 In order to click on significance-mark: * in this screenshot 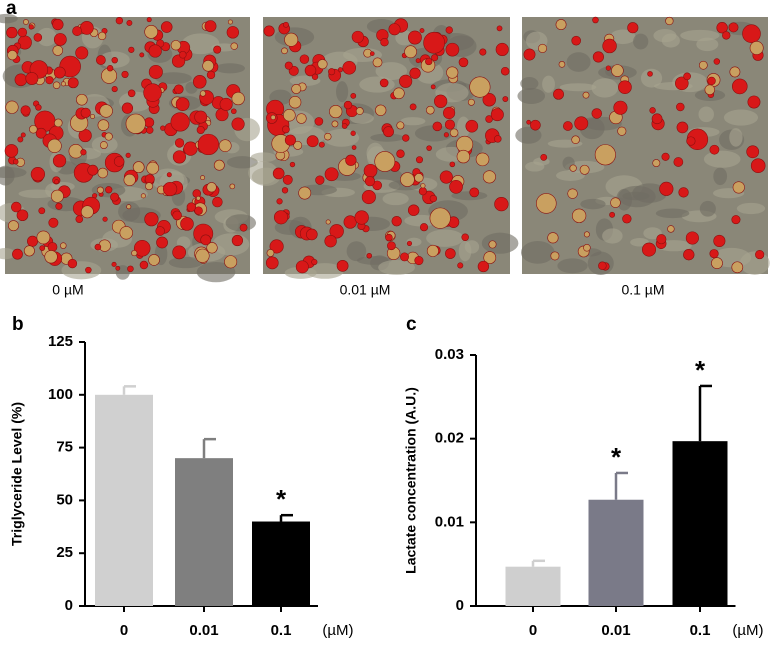, I will do `click(700, 370)`.